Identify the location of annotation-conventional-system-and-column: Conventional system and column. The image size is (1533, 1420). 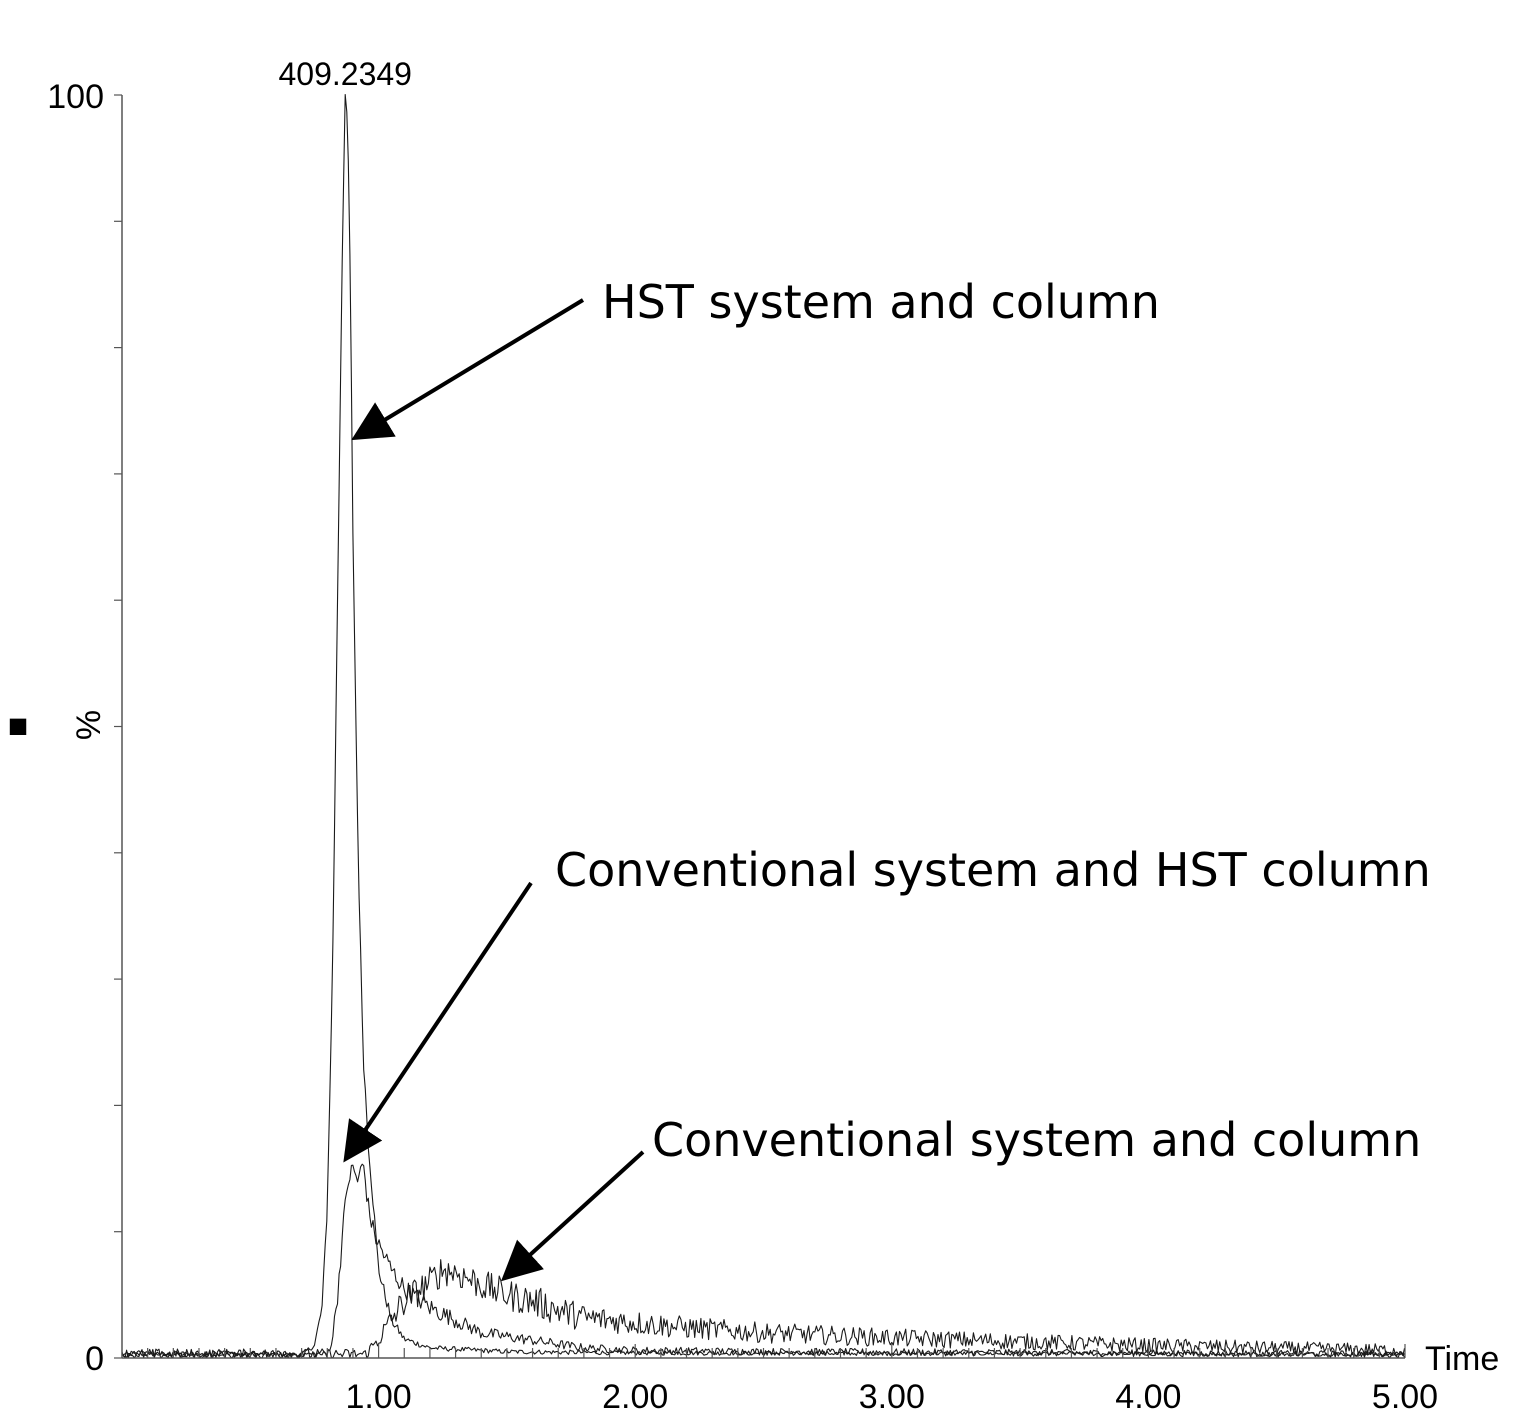
(1036, 1140).